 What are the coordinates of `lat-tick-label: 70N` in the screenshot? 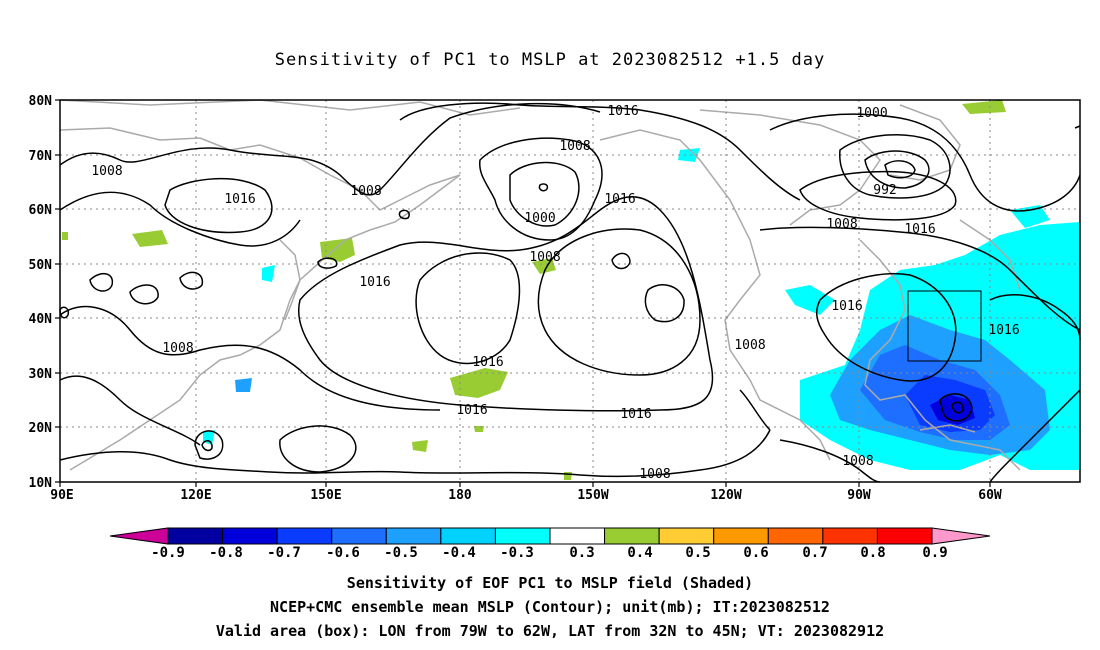 It's located at (41, 156).